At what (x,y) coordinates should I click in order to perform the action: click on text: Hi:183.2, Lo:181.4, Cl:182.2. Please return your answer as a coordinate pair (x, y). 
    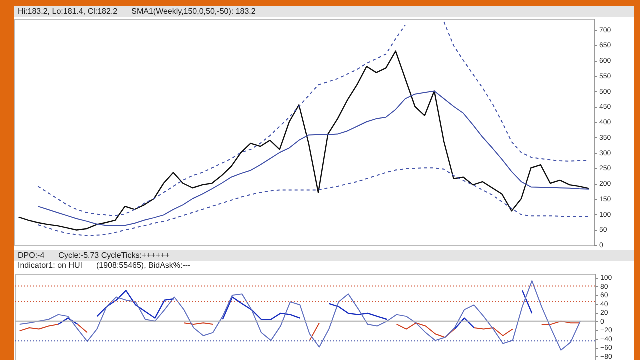
    Looking at the image, I should click on (68, 11).